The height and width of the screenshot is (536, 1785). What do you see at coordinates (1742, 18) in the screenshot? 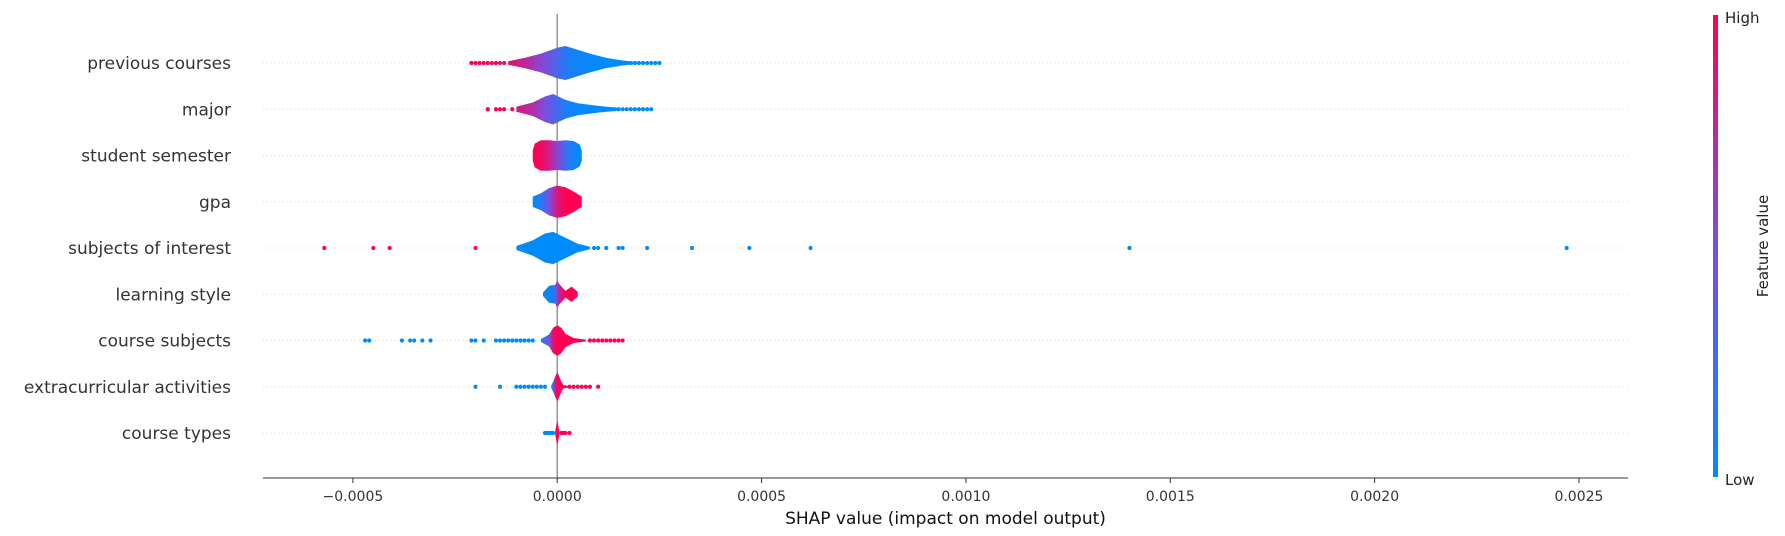
I see `colorbar-high-label: High` at bounding box center [1742, 18].